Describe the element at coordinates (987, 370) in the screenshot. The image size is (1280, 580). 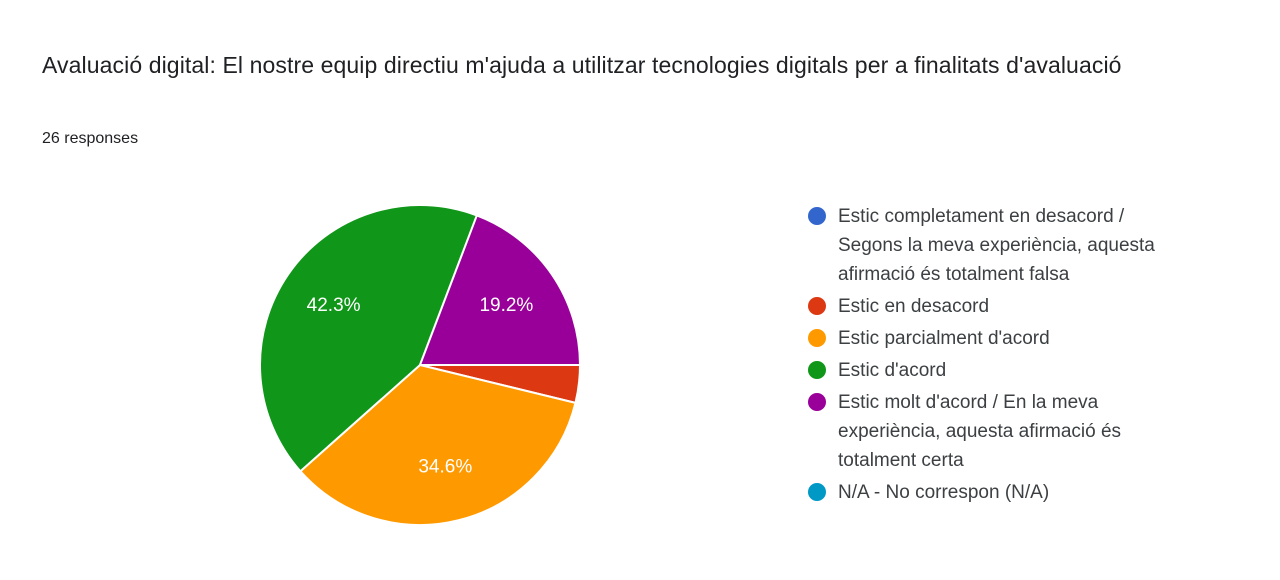
I see `legend-item: Estic d'acord` at that location.